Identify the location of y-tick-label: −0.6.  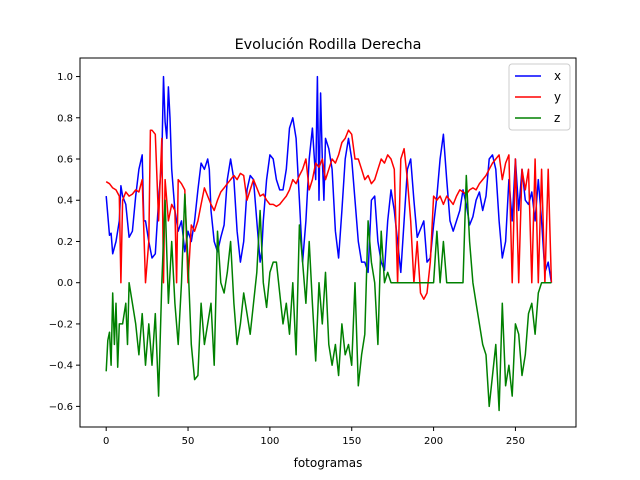
(61, 407).